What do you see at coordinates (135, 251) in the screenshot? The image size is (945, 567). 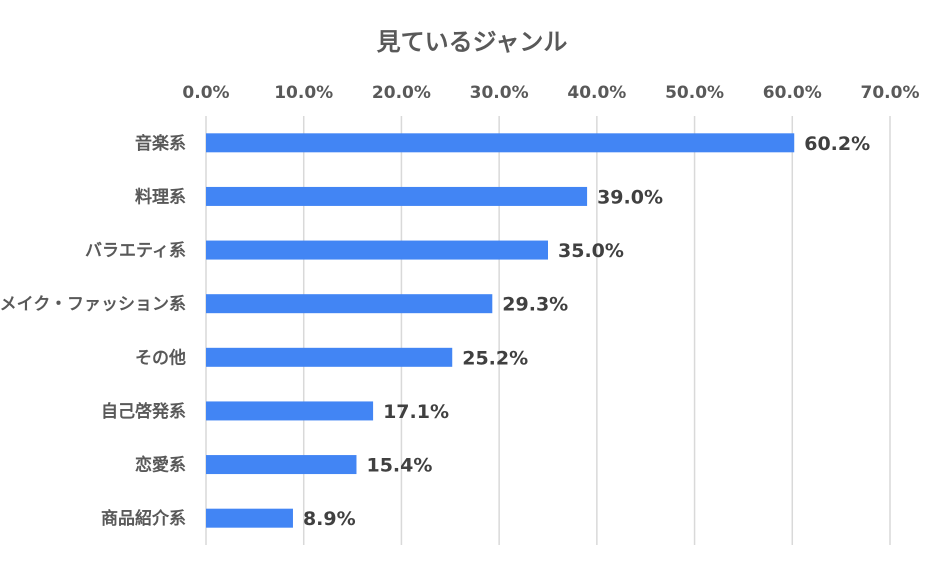 I see `category-label-2: バラエティ系` at bounding box center [135, 251].